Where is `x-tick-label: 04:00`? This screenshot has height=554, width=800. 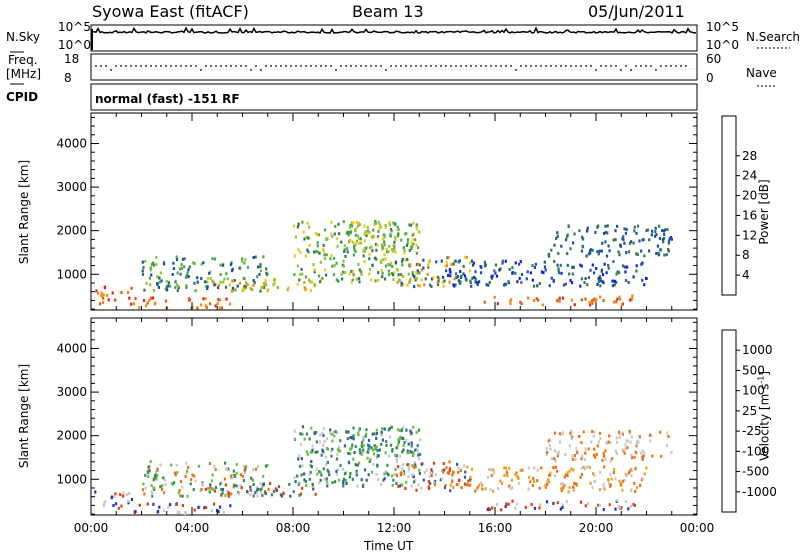
x-tick-label: 04:00 is located at coordinates (192, 528).